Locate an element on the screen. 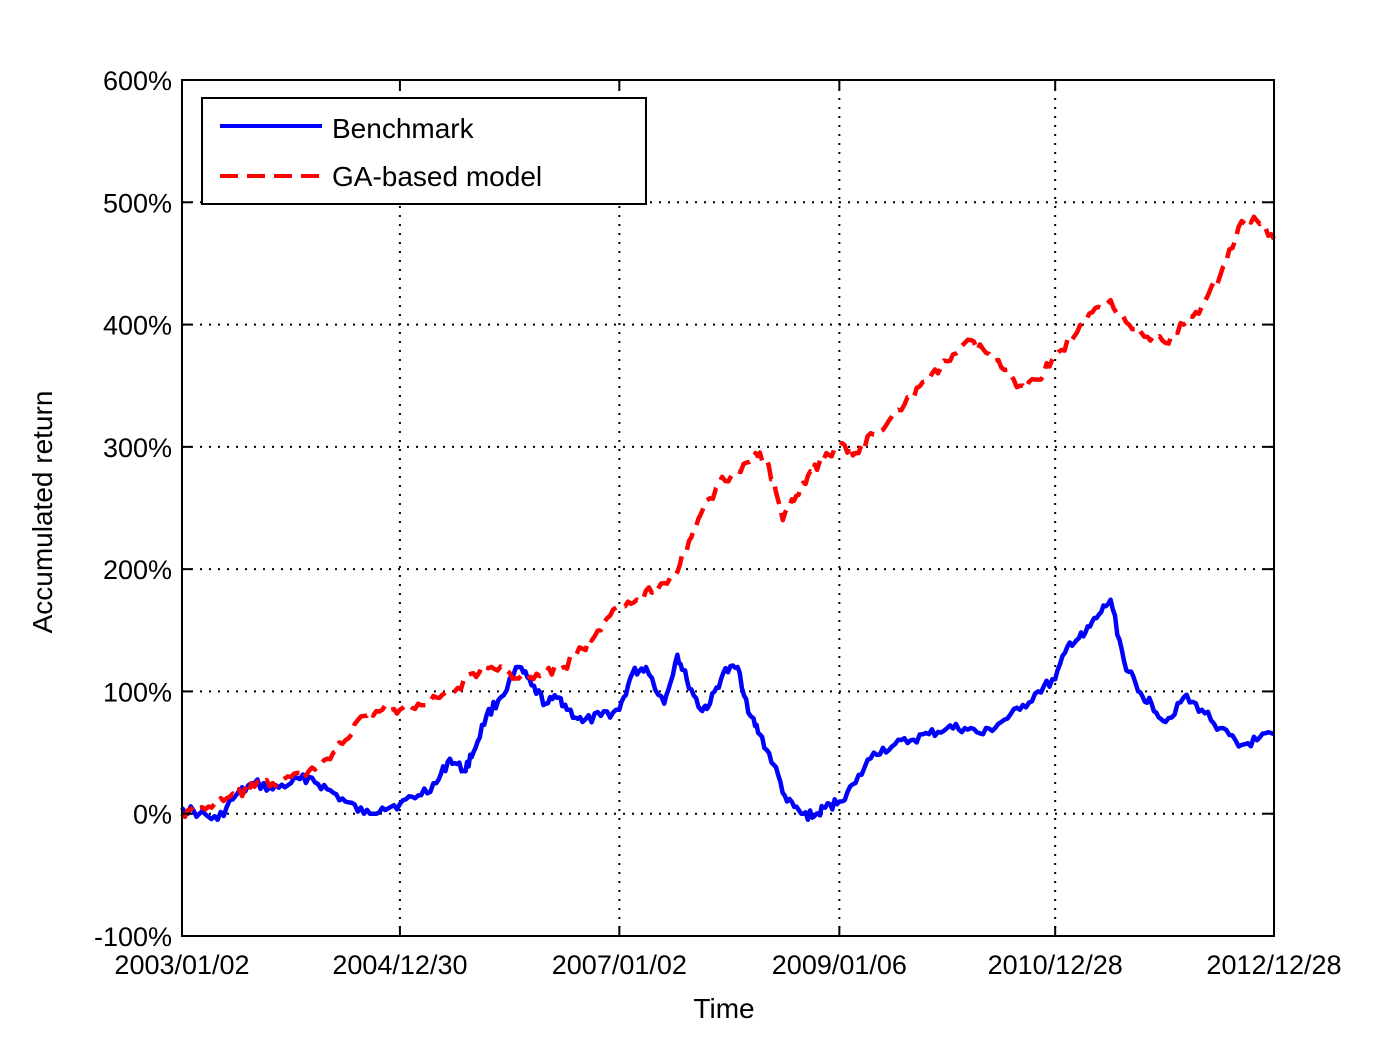 This screenshot has width=1382, height=1060. y-tick-label: -100% is located at coordinates (133, 937).